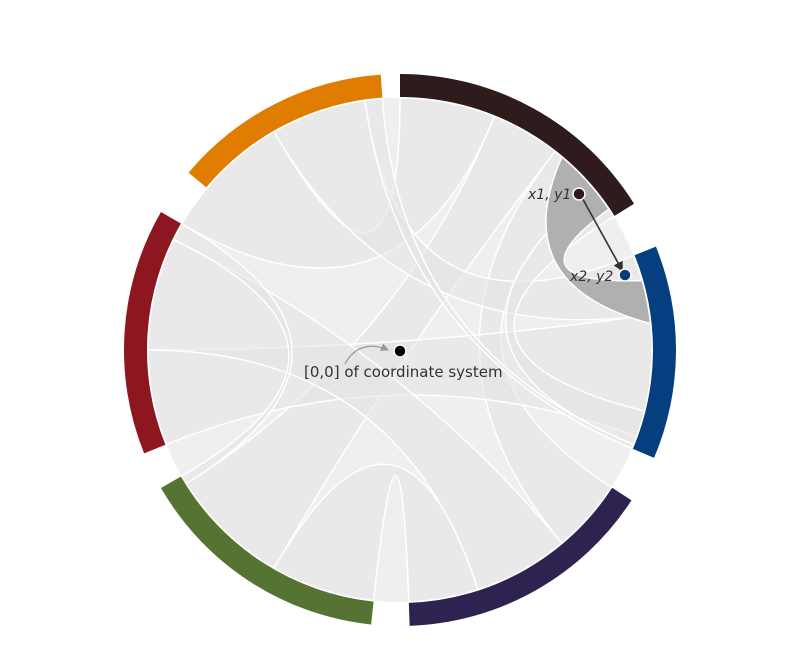  Describe the element at coordinates (579, 194) in the screenshot. I see `point-1-marker` at that location.